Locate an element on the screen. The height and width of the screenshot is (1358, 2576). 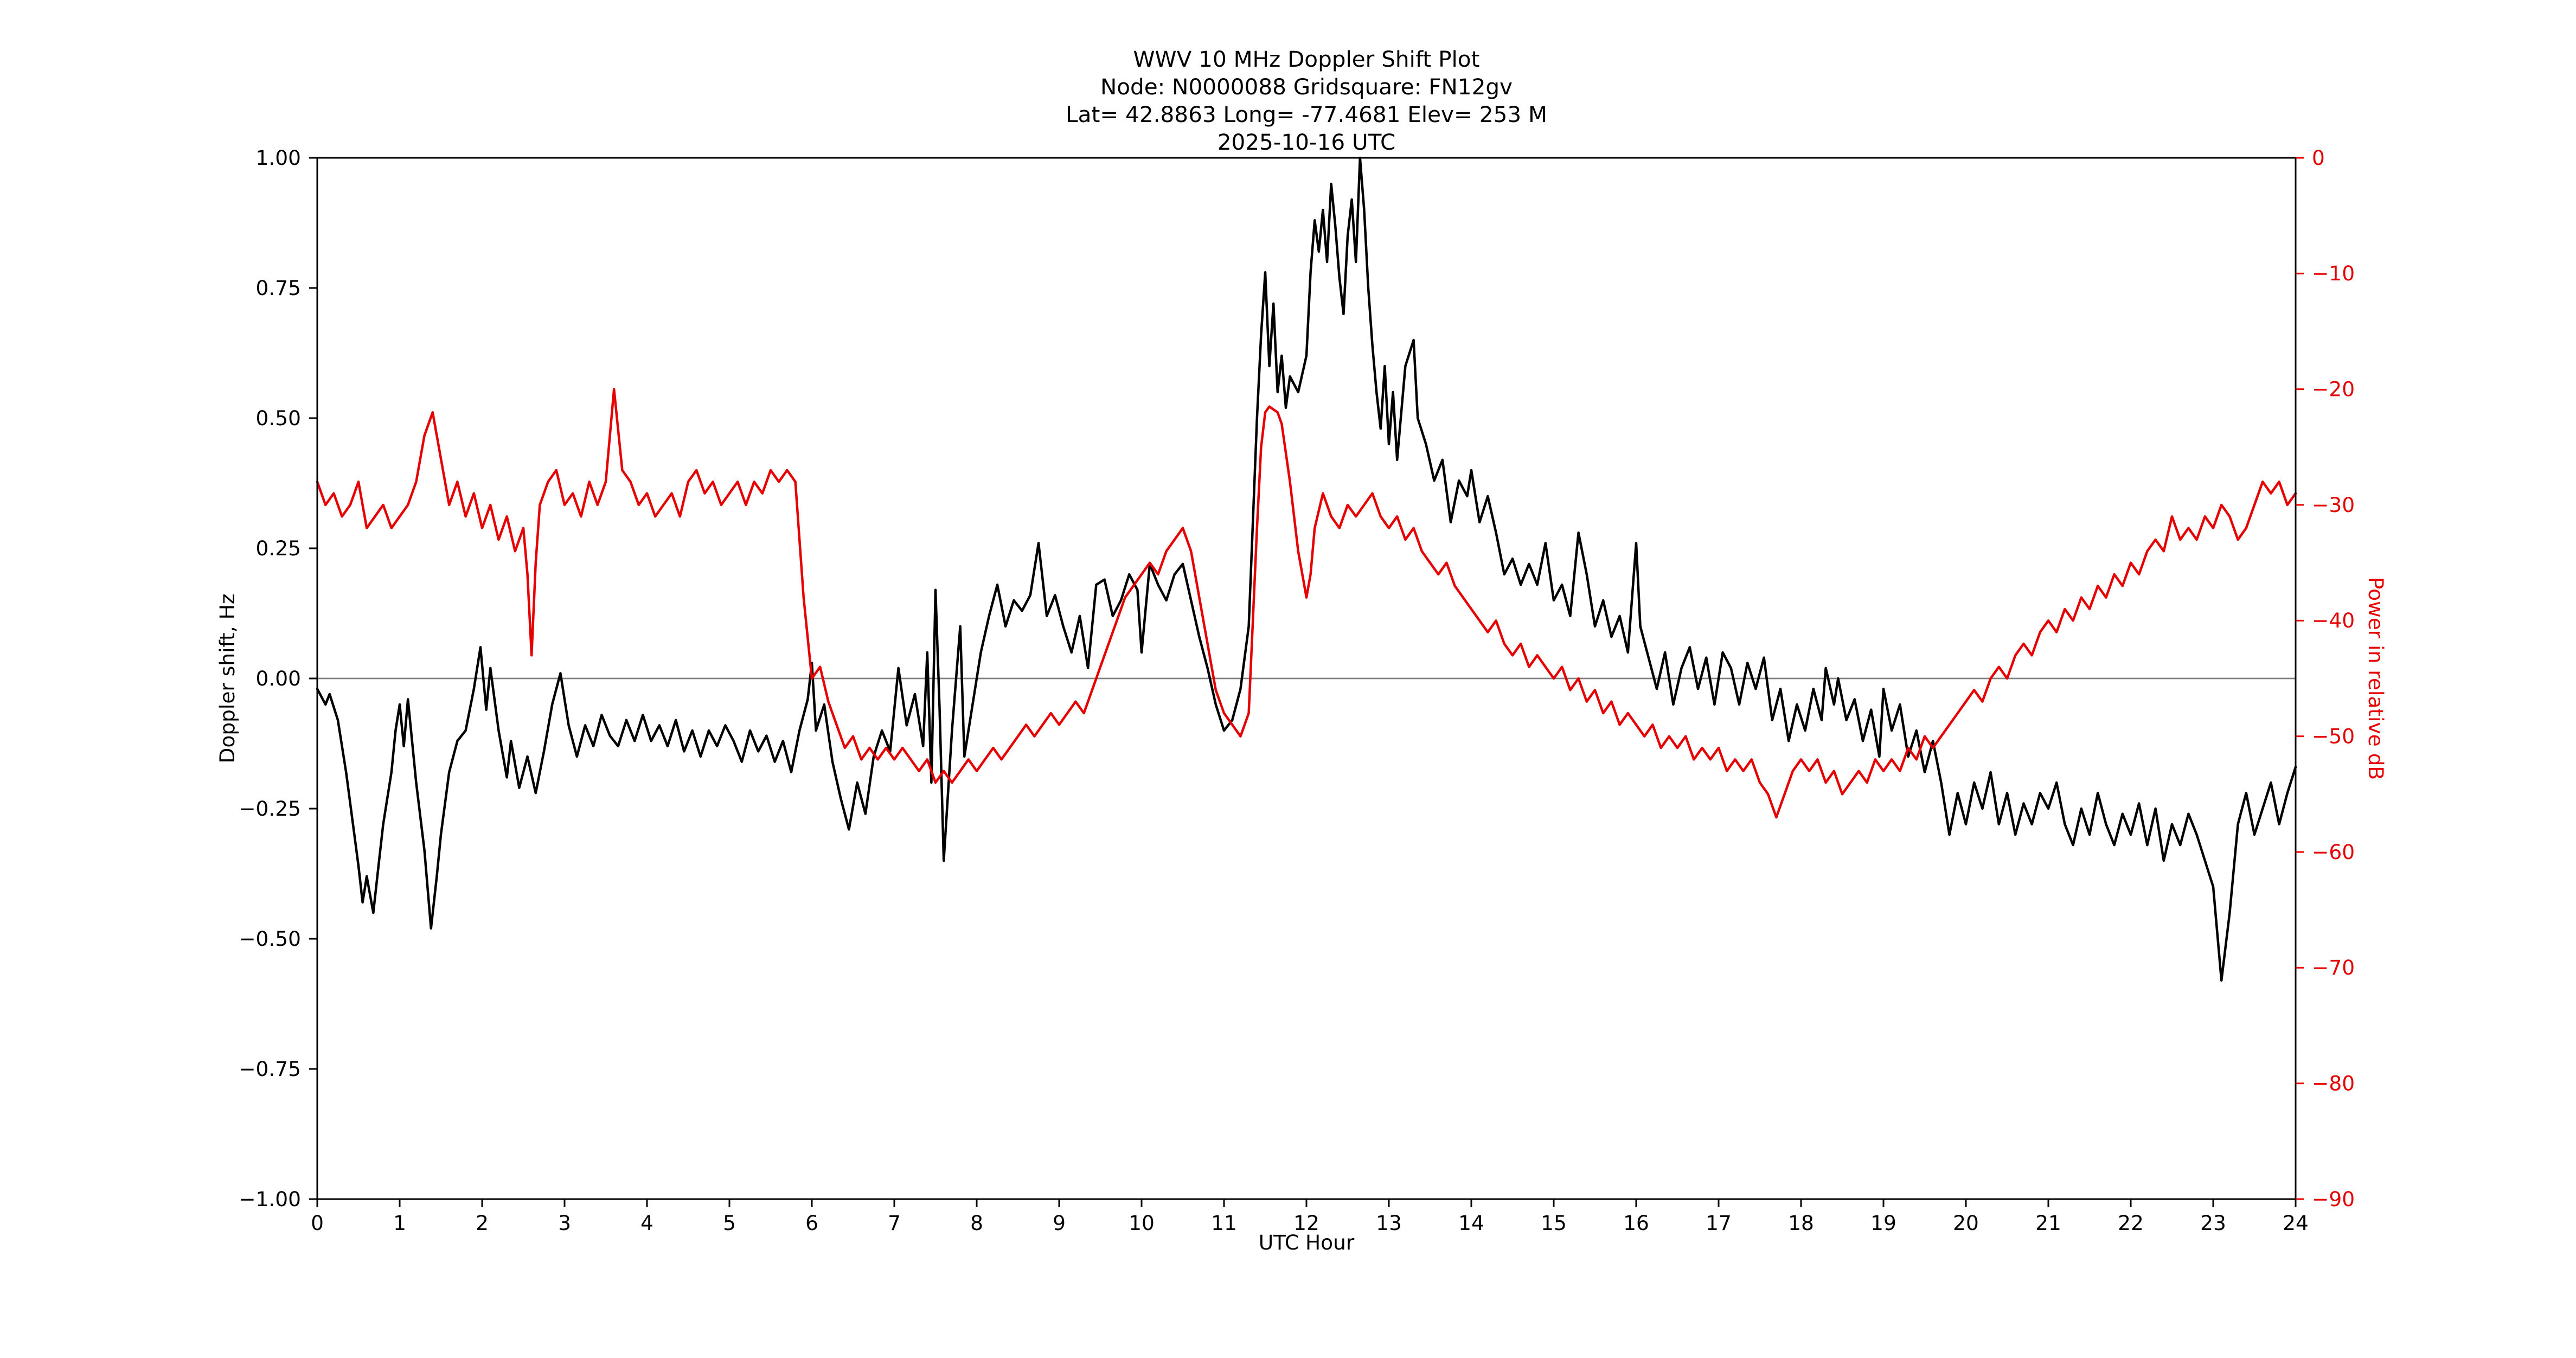
x-tick-label: 5 is located at coordinates (729, 1223).